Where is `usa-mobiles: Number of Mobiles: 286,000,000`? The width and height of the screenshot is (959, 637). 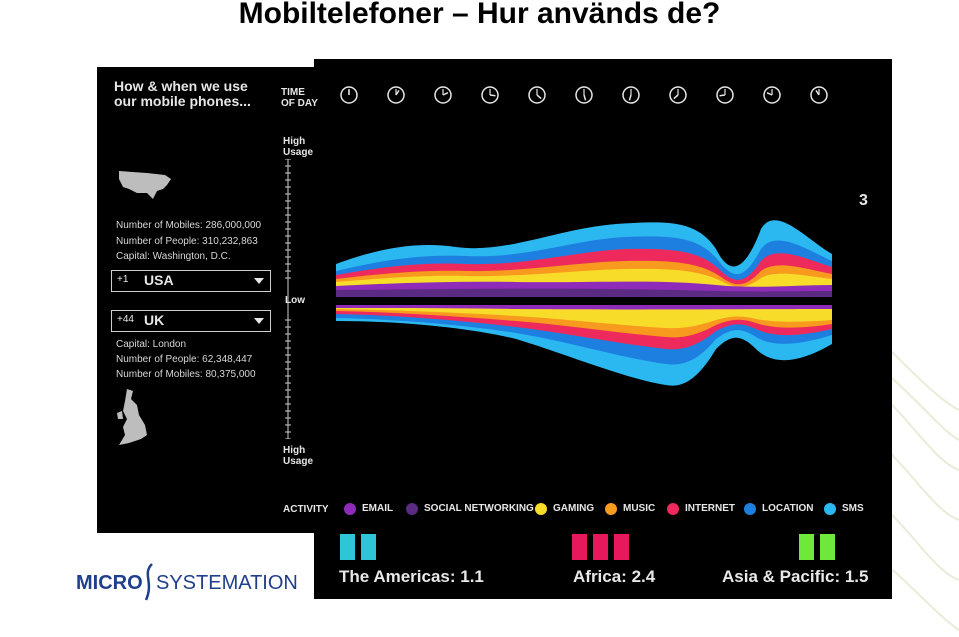
usa-mobiles: Number of Mobiles: 286,000,000 is located at coordinates (189, 225).